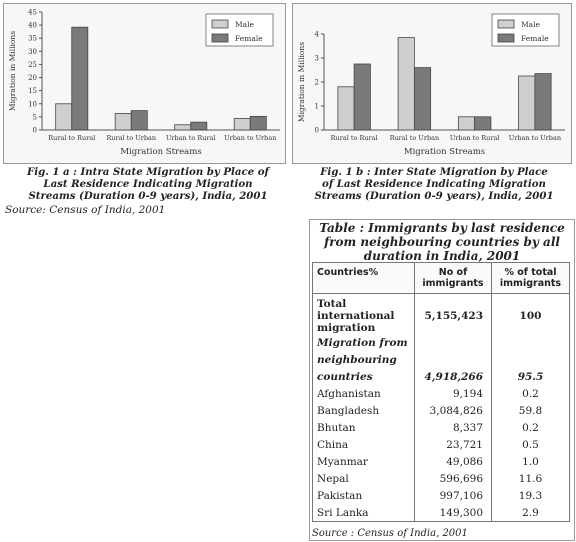  I want to click on y-tick-label: 20, so click(32, 78).